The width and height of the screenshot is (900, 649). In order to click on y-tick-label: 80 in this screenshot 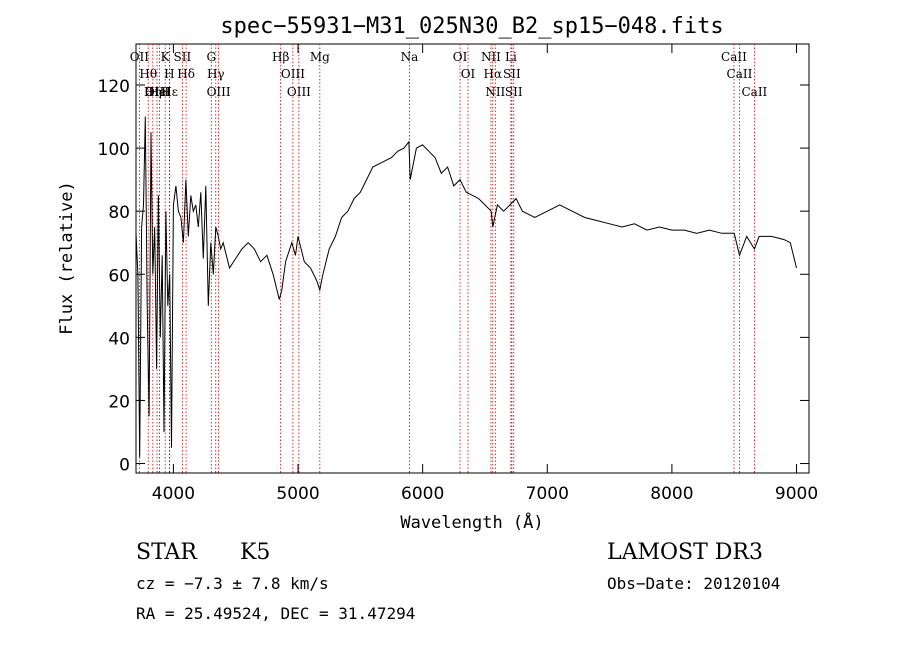, I will do `click(119, 213)`.